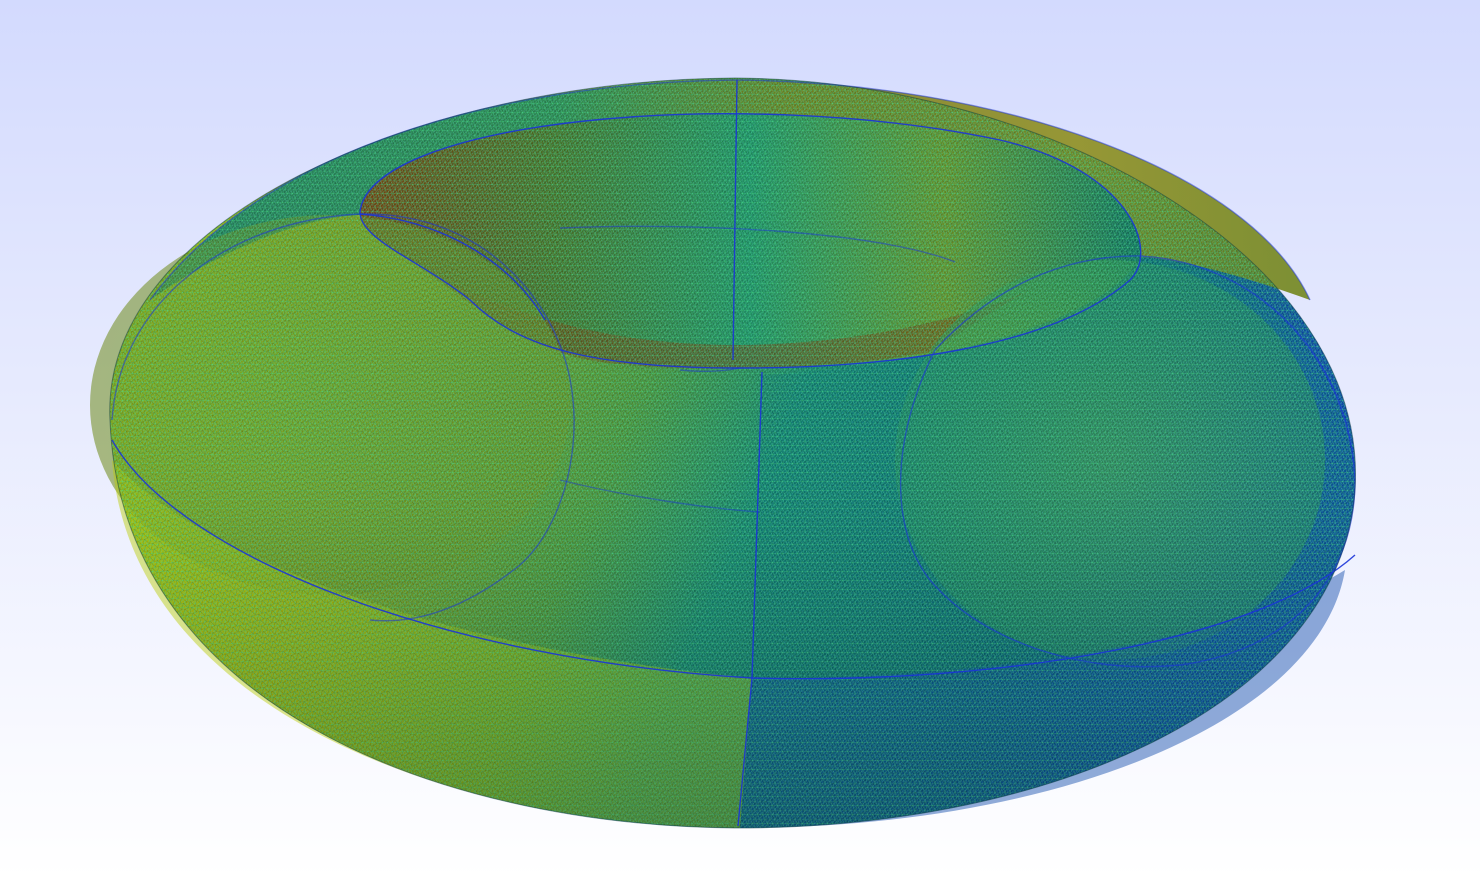  What do you see at coordinates (1127, 461) in the screenshot?
I see `right-section-edge` at bounding box center [1127, 461].